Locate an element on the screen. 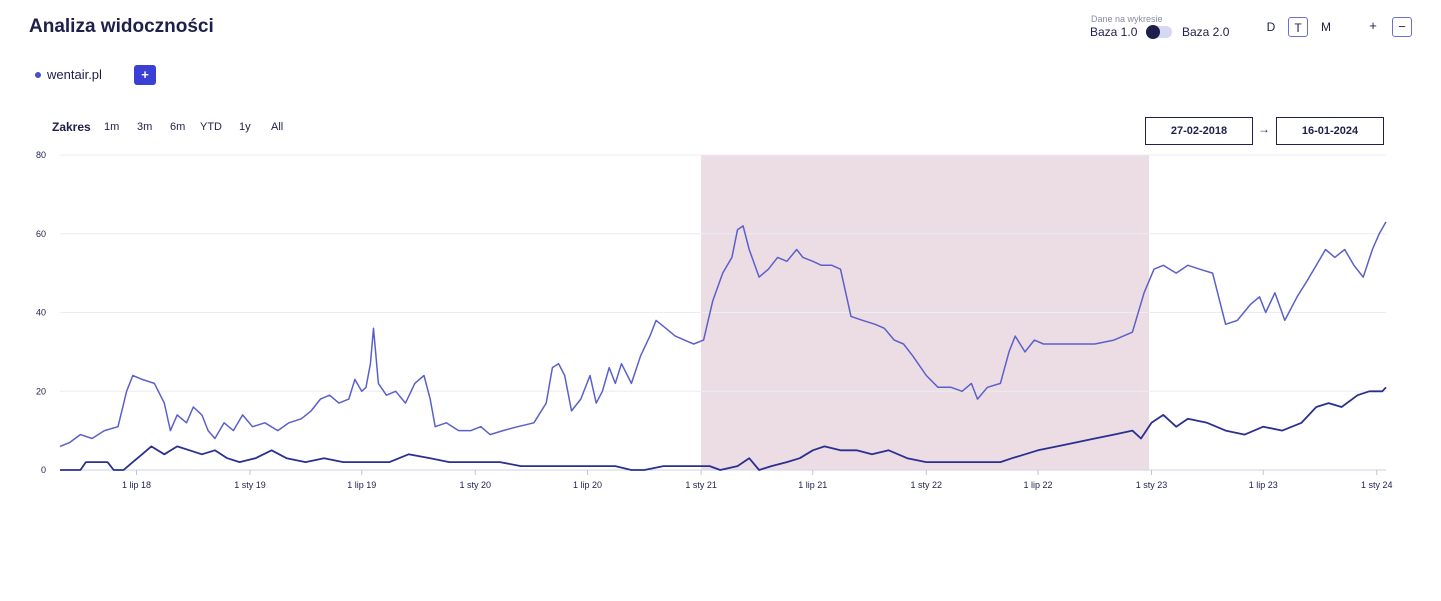 This screenshot has height=601, width=1441. x-tick-label: 1 lip 20 is located at coordinates (587, 485).